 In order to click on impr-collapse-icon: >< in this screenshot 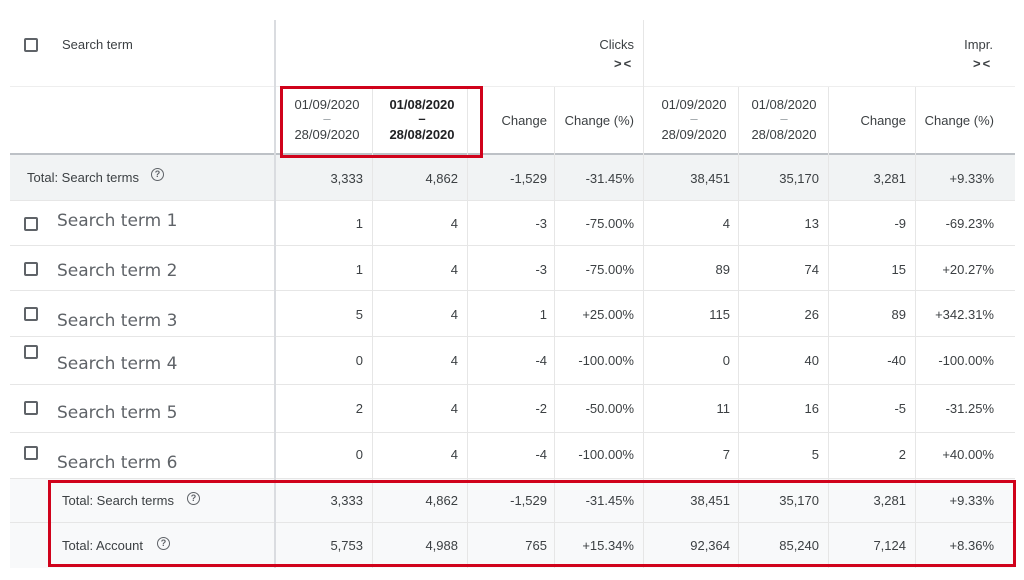, I will do `click(983, 63)`.